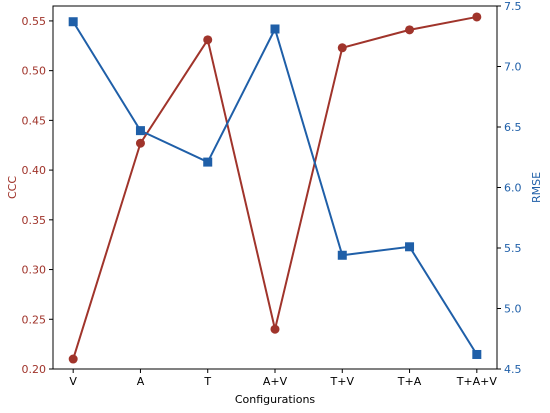 The image size is (550, 413). Describe the element at coordinates (275, 399) in the screenshot. I see `x-axis-label: Configurations` at that location.